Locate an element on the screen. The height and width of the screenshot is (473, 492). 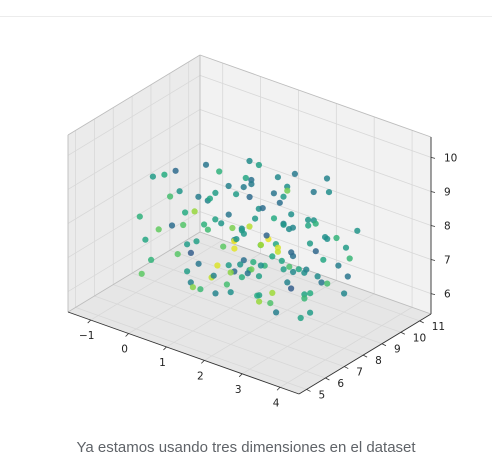
y-tick-label: 7 is located at coordinates (359, 373).